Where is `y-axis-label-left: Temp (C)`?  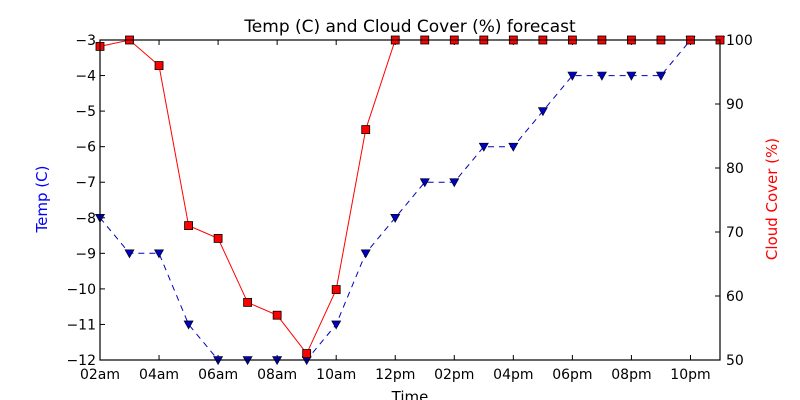 y-axis-label-left: Temp (C) is located at coordinates (42, 200).